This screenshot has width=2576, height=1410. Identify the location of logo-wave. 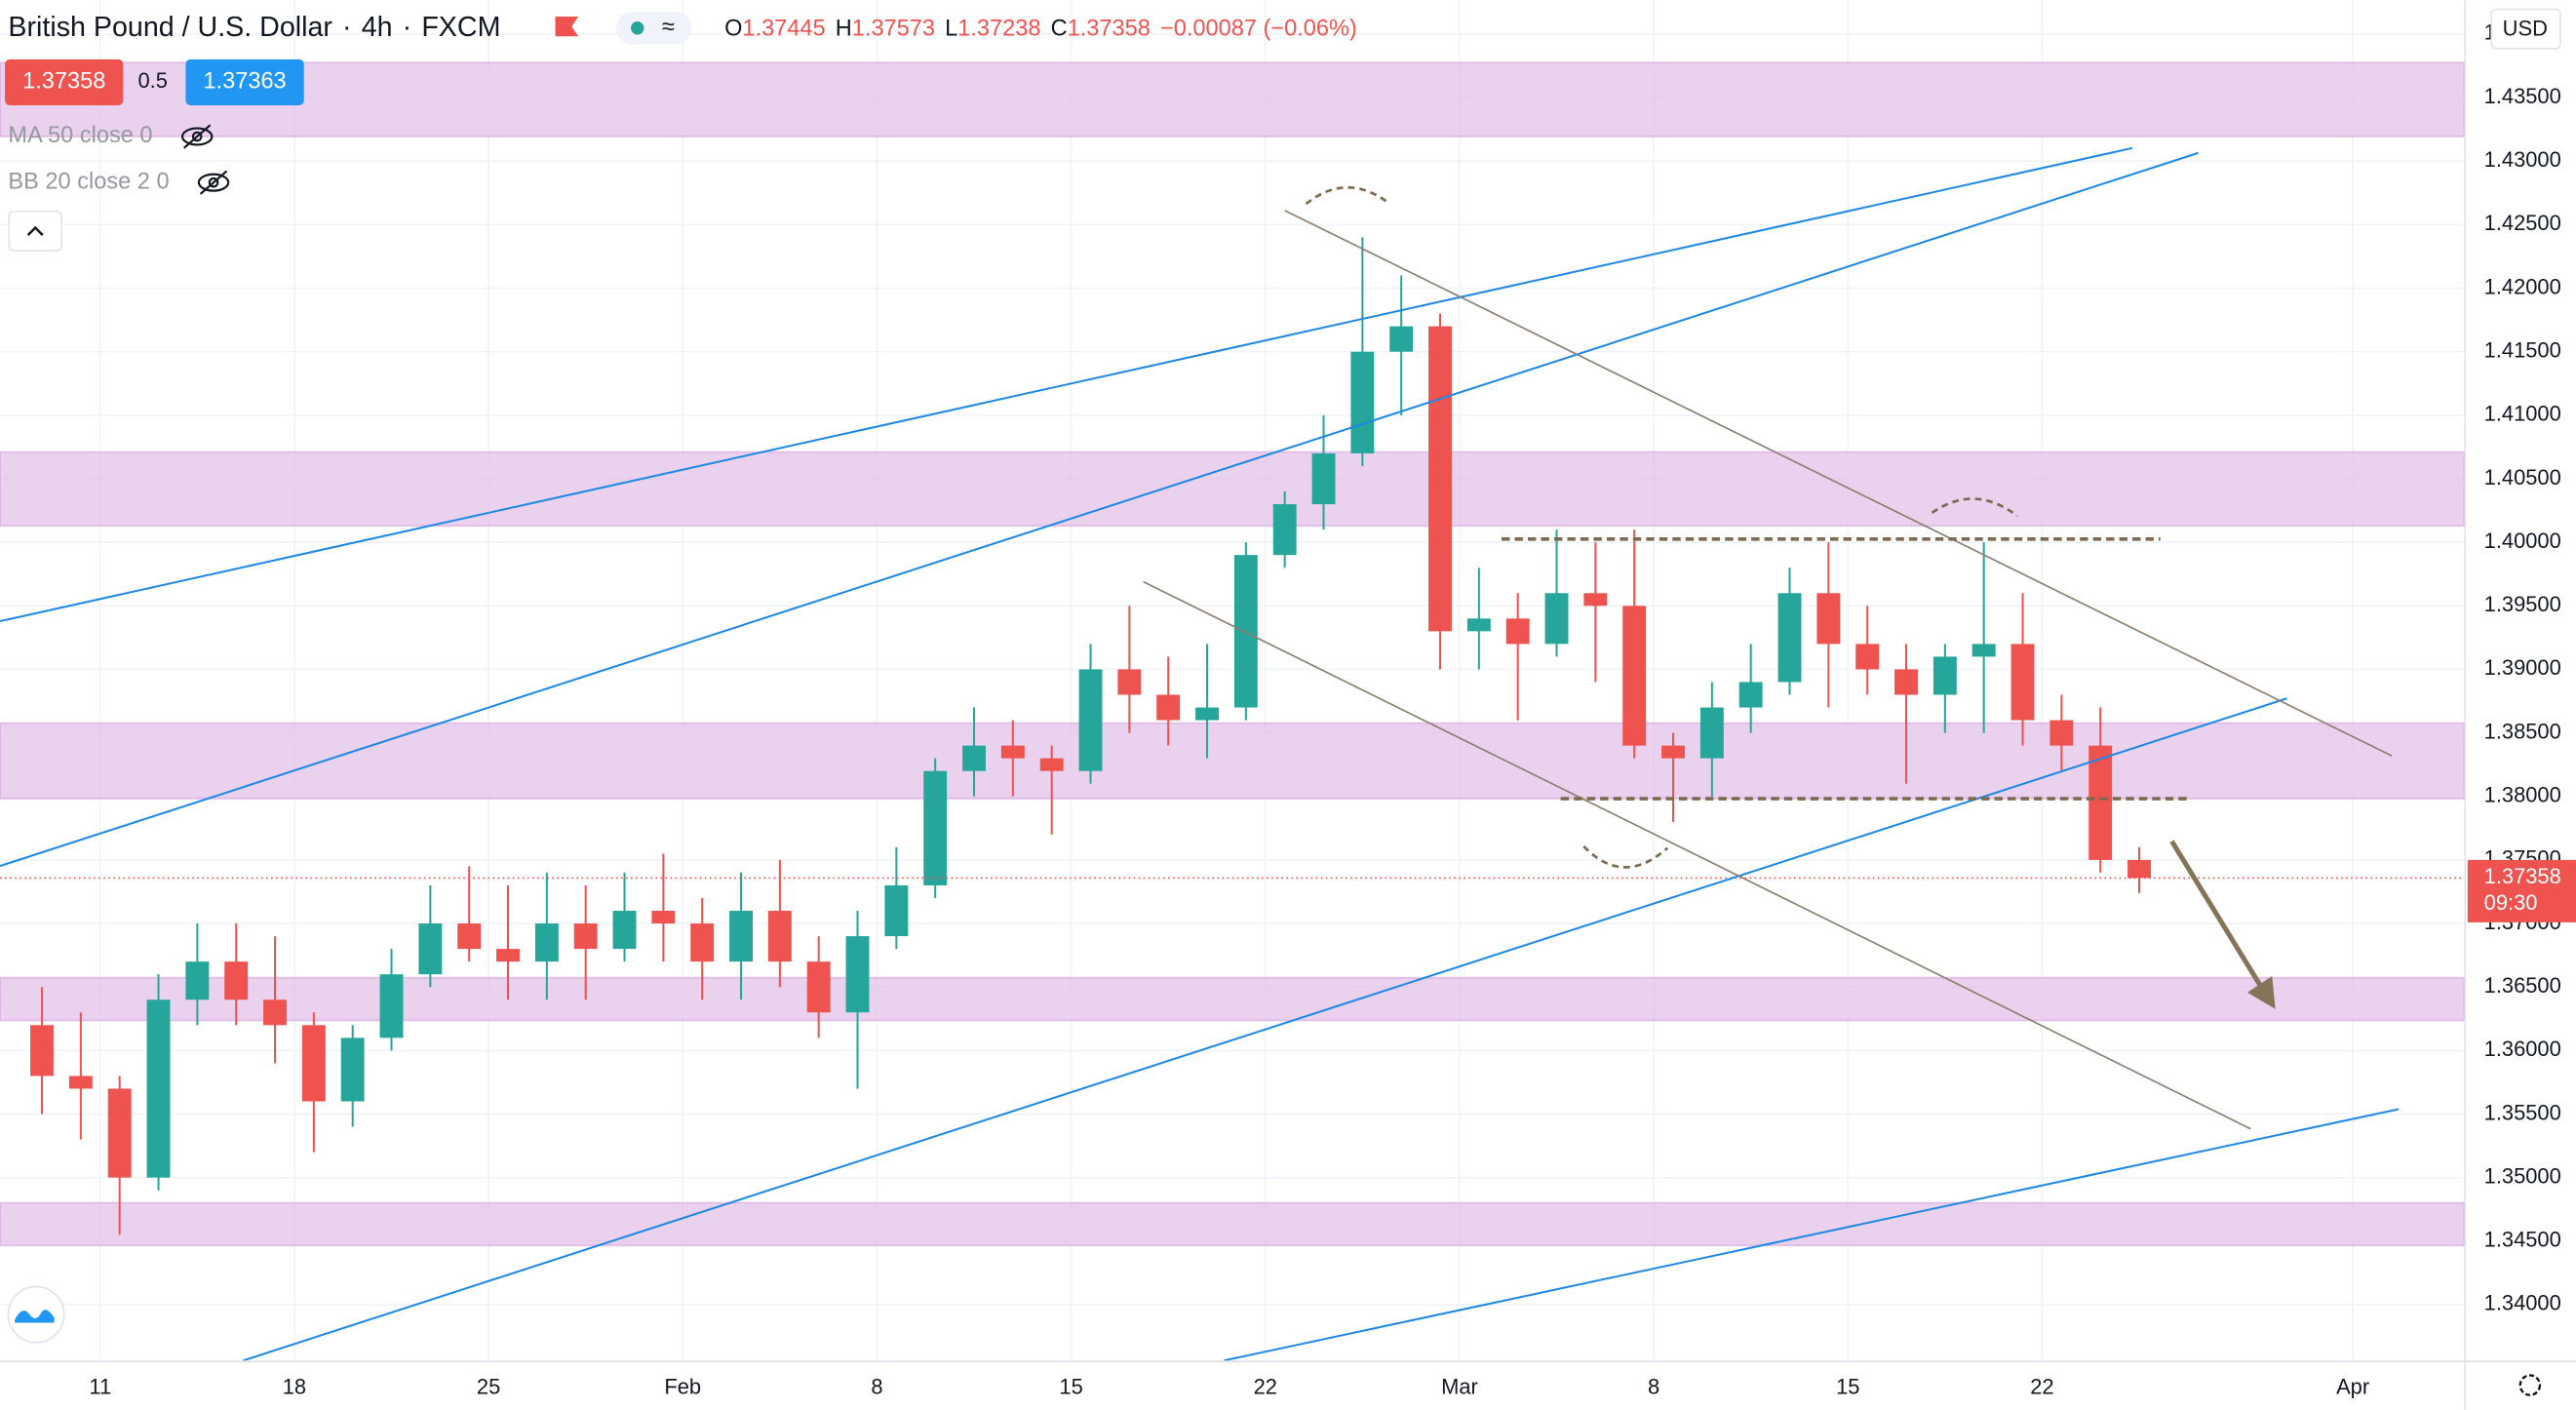
(35, 1316).